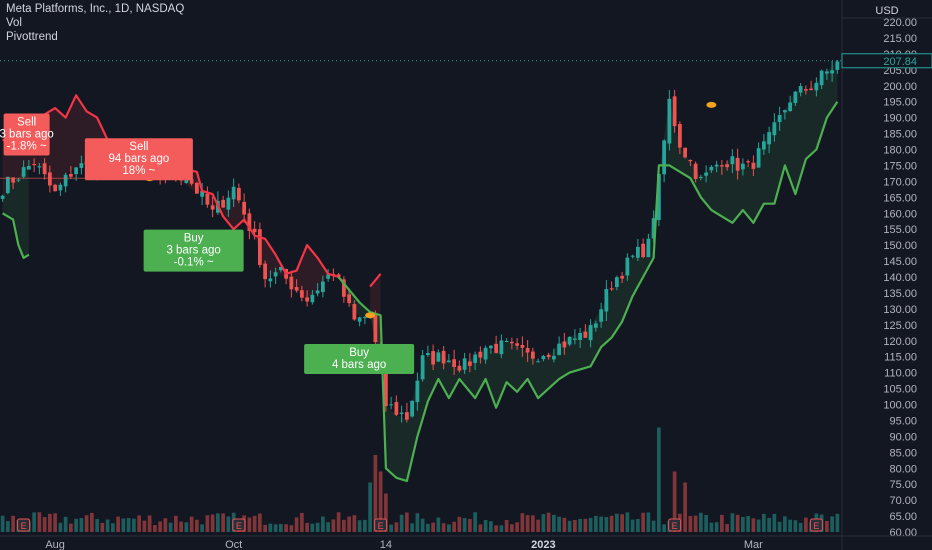 This screenshot has height=550, width=932. Describe the element at coordinates (900, 278) in the screenshot. I see `y-tick-label: 140.00` at that location.